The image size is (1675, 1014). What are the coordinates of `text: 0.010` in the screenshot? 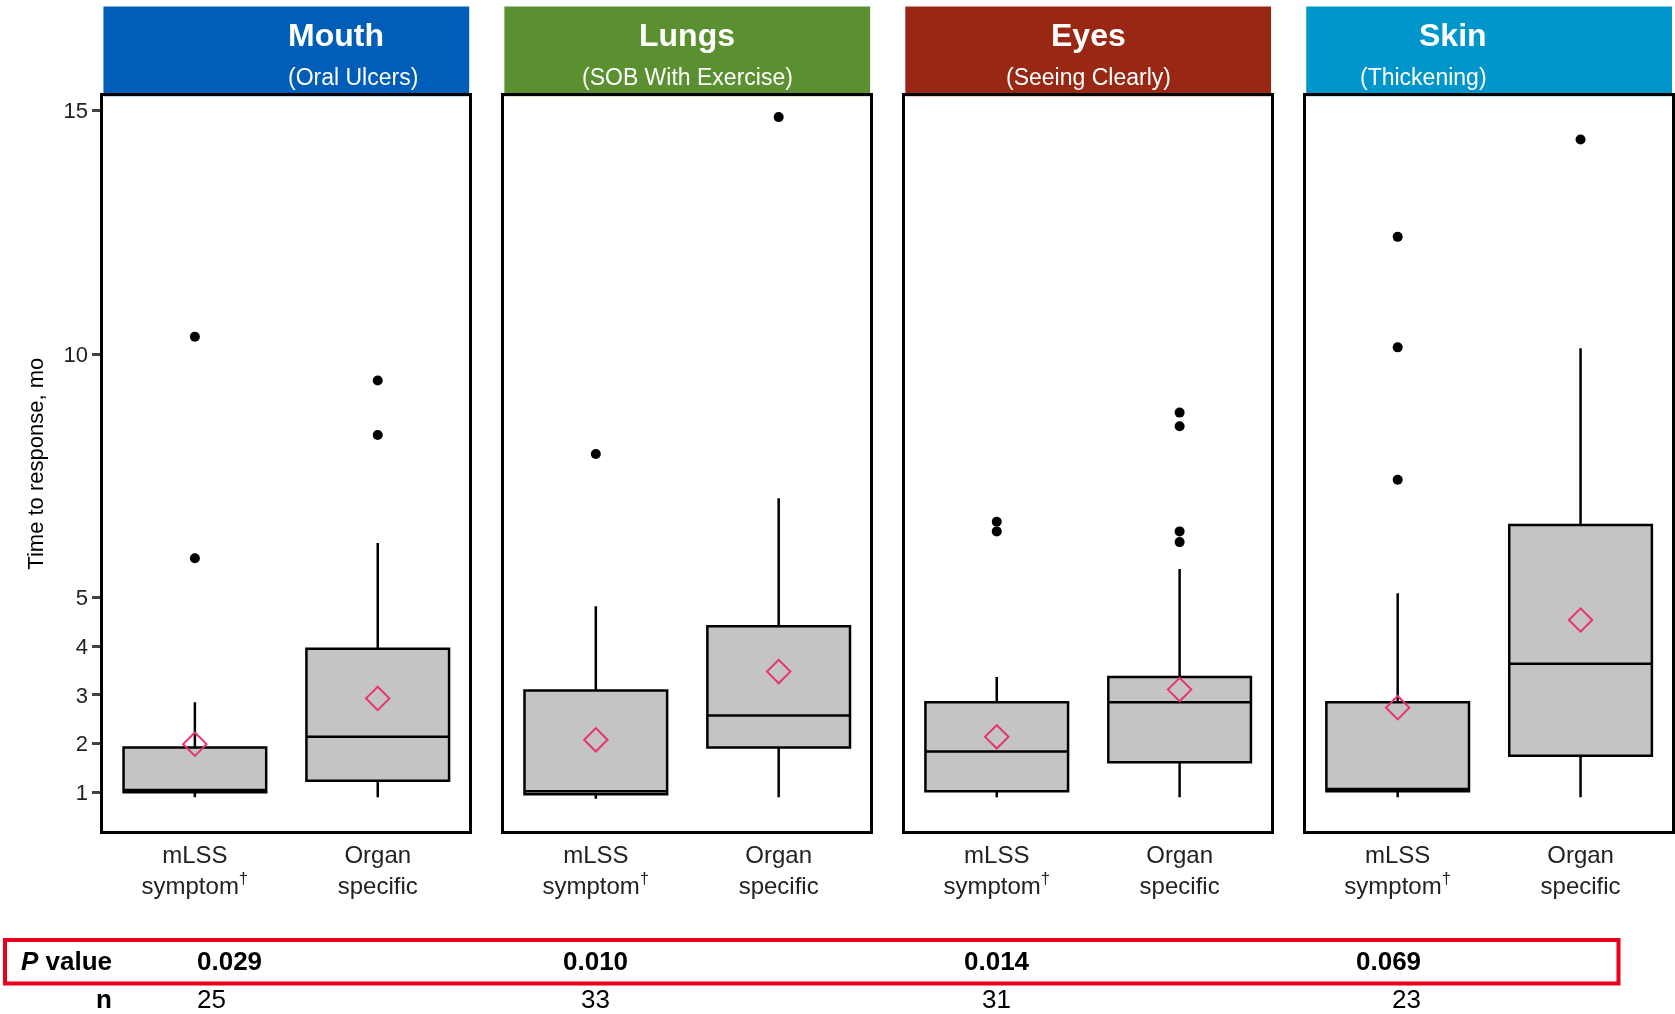 It's located at (596, 961).